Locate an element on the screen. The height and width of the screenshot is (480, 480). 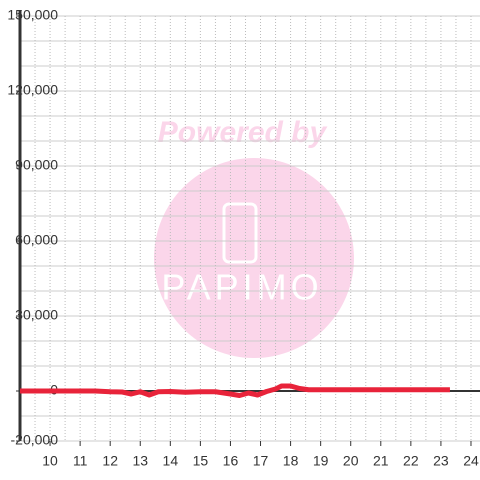
x-tick-label: 10 is located at coordinates (50, 461).